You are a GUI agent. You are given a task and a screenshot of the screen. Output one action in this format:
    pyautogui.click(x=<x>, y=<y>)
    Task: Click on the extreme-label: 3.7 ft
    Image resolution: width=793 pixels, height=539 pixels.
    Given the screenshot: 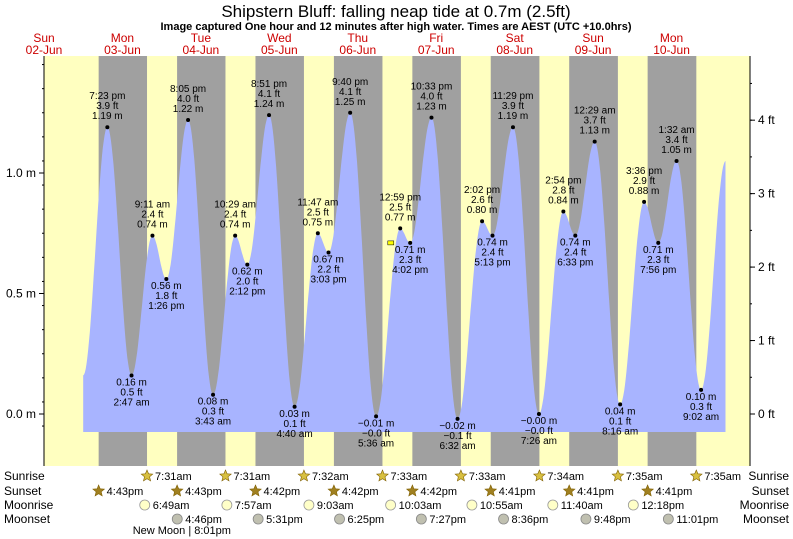 What is the action you would take?
    pyautogui.click(x=595, y=121)
    